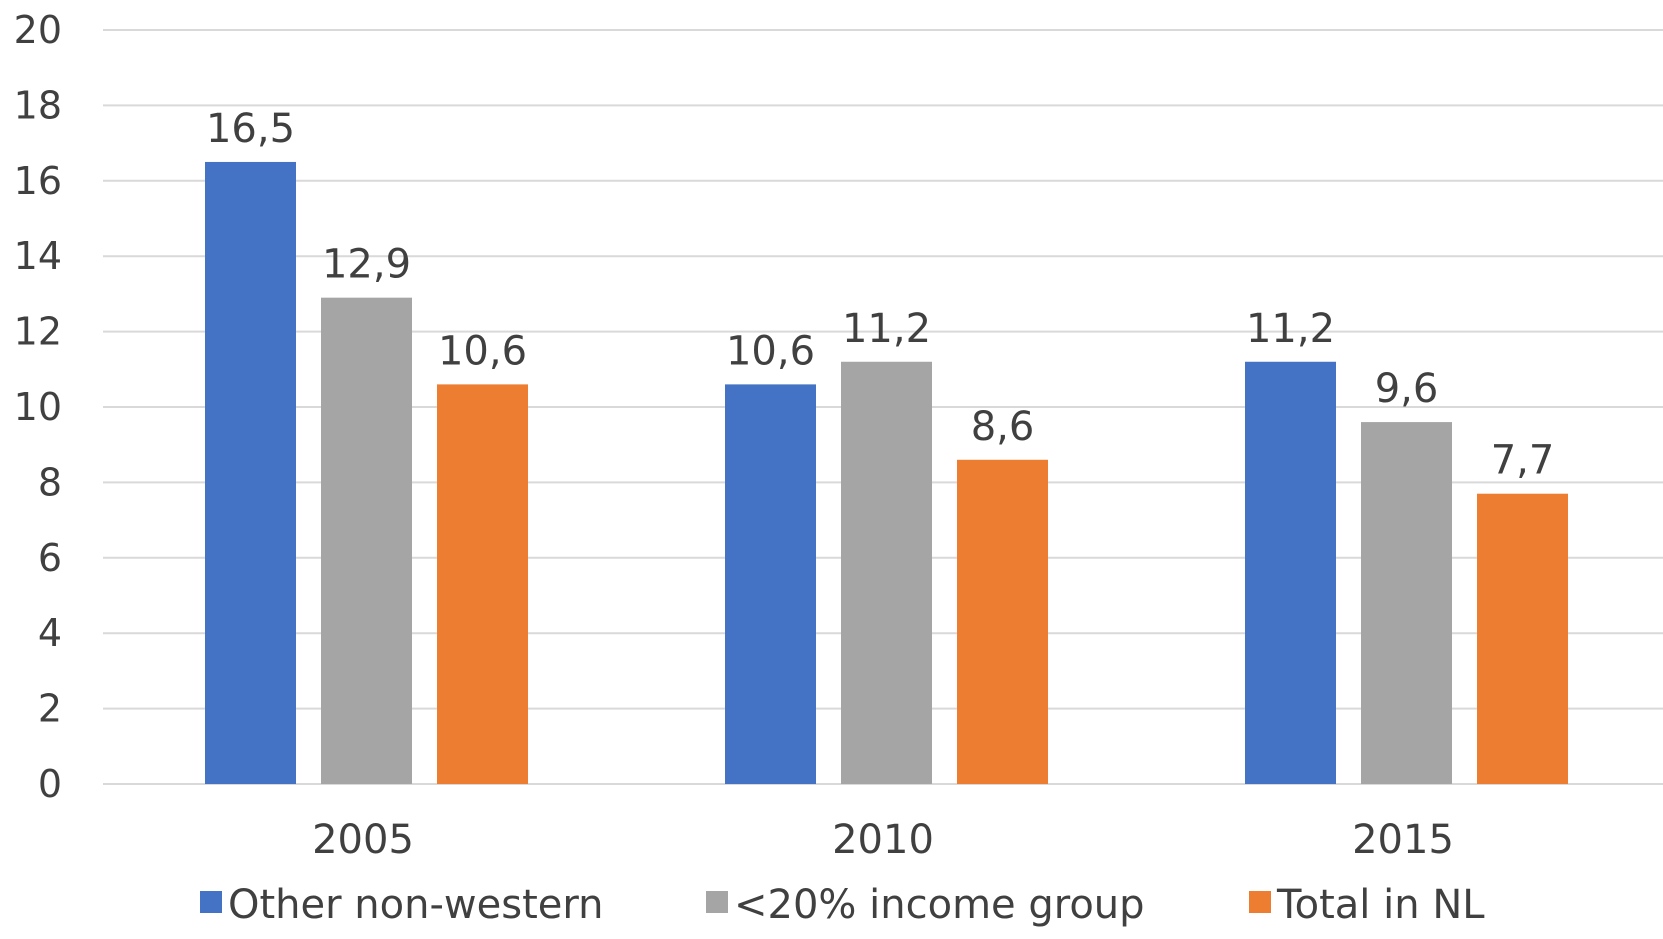 The image size is (1663, 939). Describe the element at coordinates (50, 558) in the screenshot. I see `y-tick-label: 6` at that location.